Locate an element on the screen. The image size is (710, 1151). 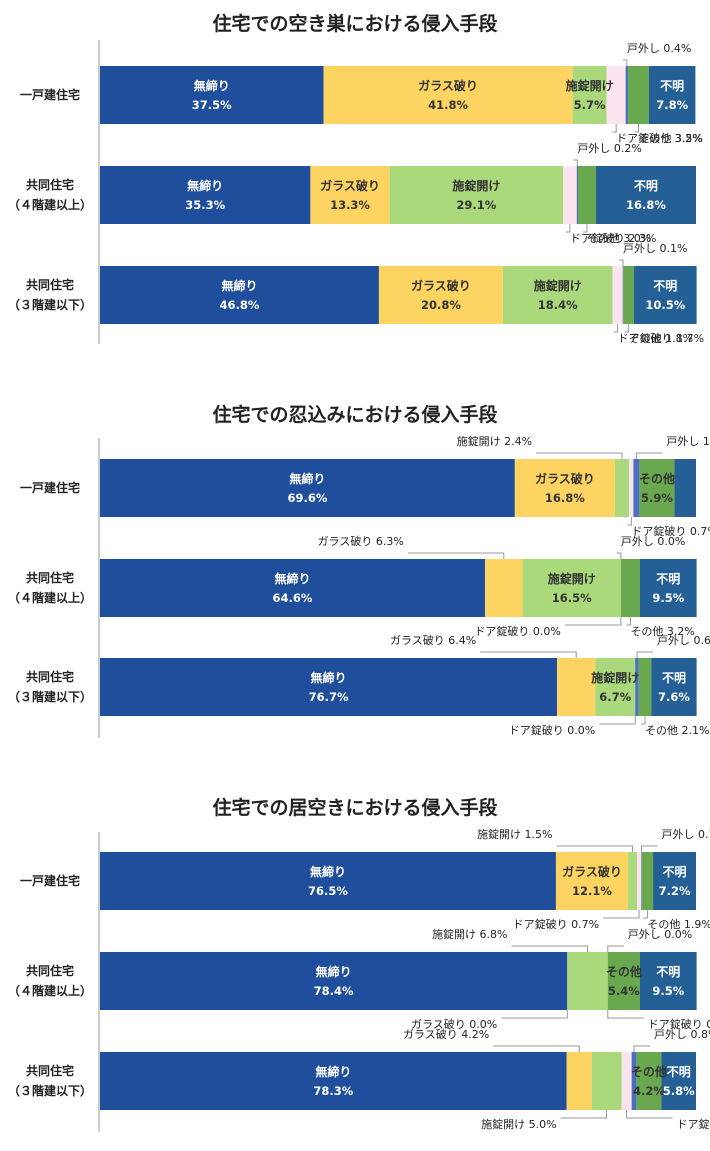
chart-title: 住宅での忍込みにおける侵入手段 is located at coordinates (355, 414).